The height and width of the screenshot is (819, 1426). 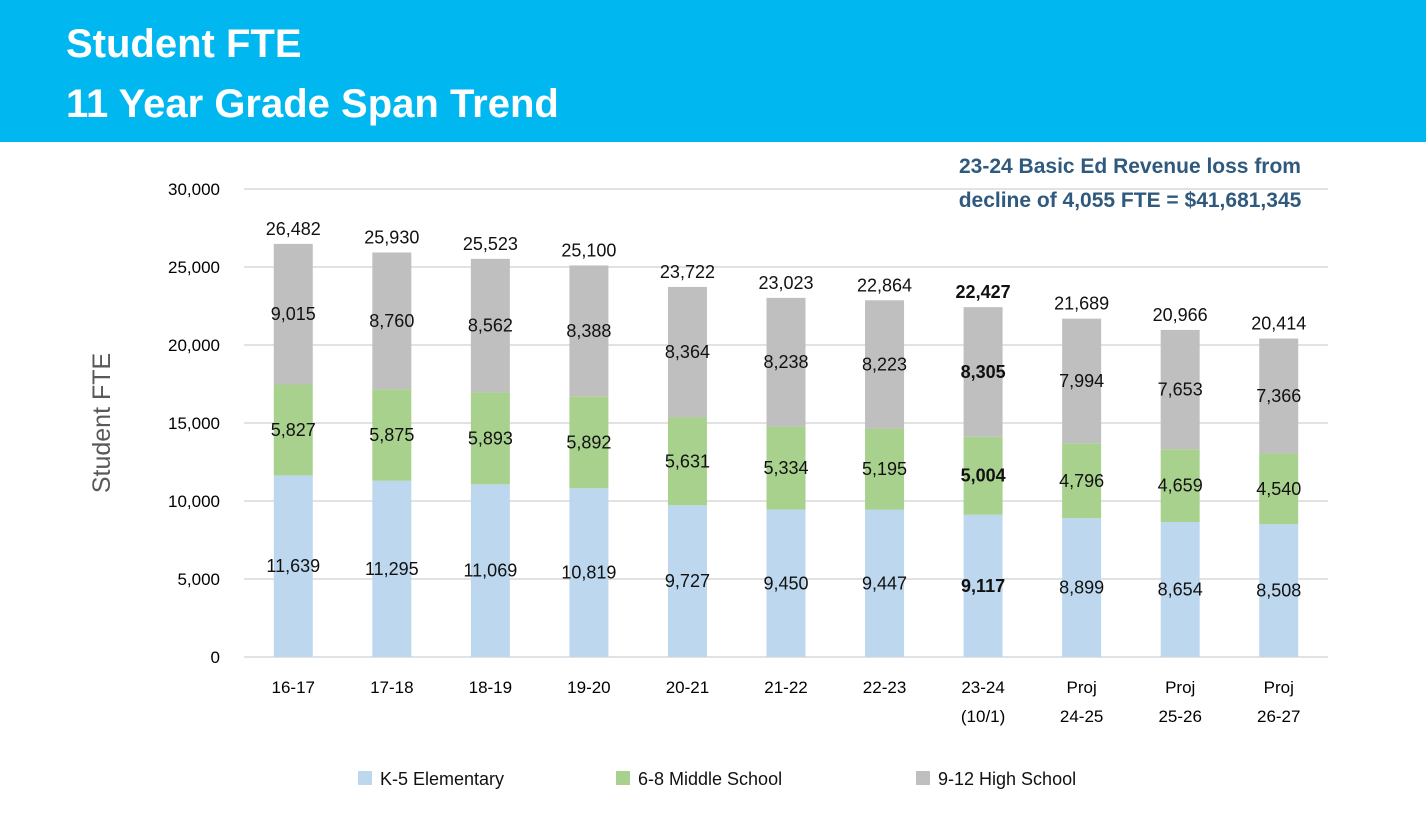 What do you see at coordinates (1179, 716) in the screenshot?
I see `x-tick-label: 25-26` at bounding box center [1179, 716].